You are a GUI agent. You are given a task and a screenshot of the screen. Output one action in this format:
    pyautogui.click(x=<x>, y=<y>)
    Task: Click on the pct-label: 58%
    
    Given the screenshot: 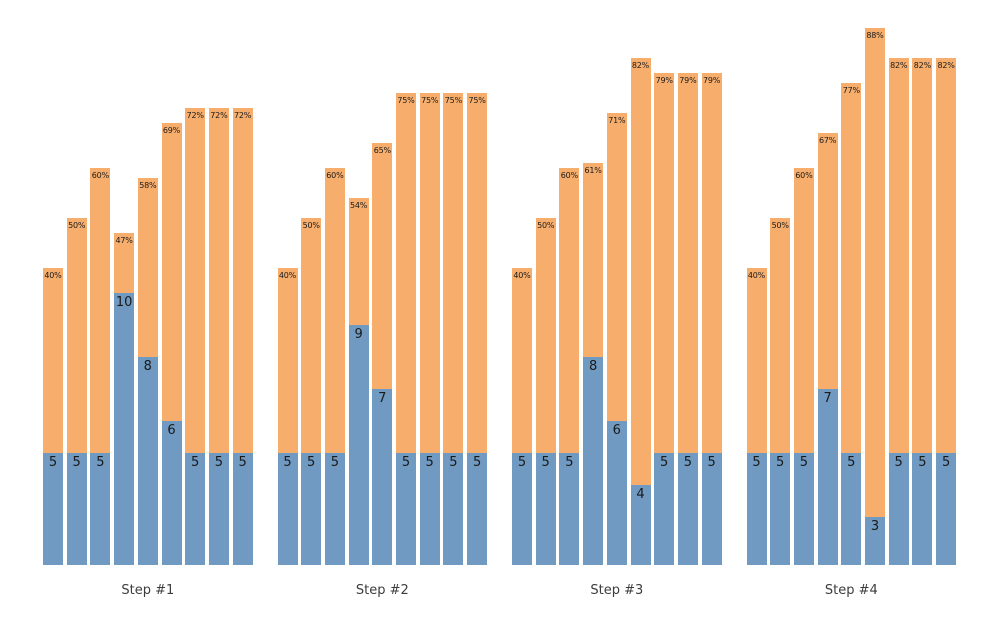 What is the action you would take?
    pyautogui.click(x=148, y=185)
    